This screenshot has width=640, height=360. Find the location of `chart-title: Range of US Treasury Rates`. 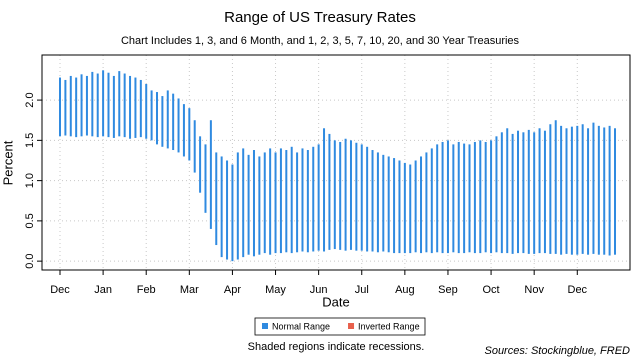

chart-title: Range of US Treasury Rates is located at coordinates (320, 17).